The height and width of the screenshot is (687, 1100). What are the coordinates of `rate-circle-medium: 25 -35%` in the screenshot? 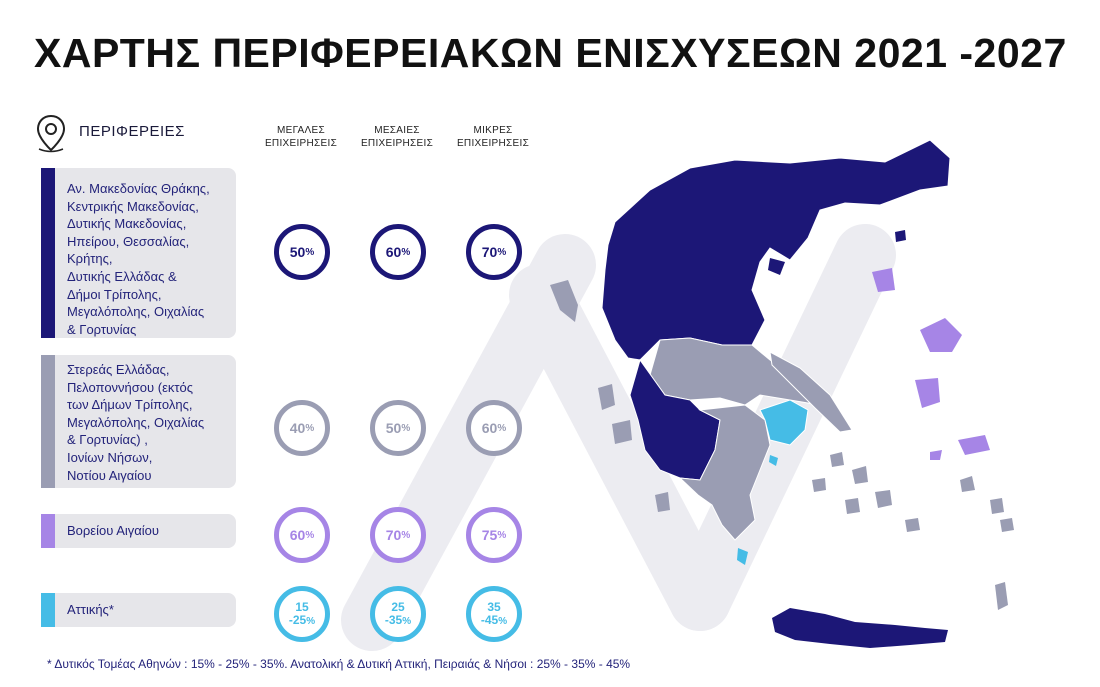 It's located at (398, 614).